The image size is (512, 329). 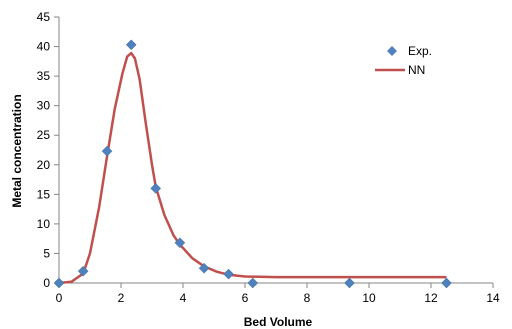 What do you see at coordinates (369, 298) in the screenshot?
I see `x-tick-label: 10` at bounding box center [369, 298].